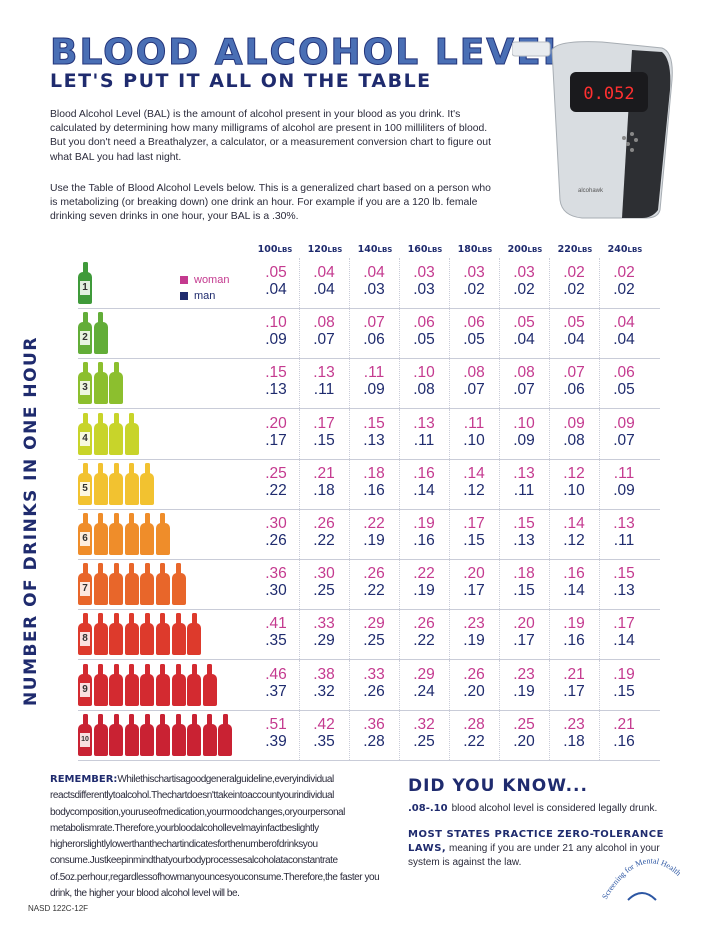 This screenshot has width=720, height=931. I want to click on woman-bal: .05, so click(276, 272).